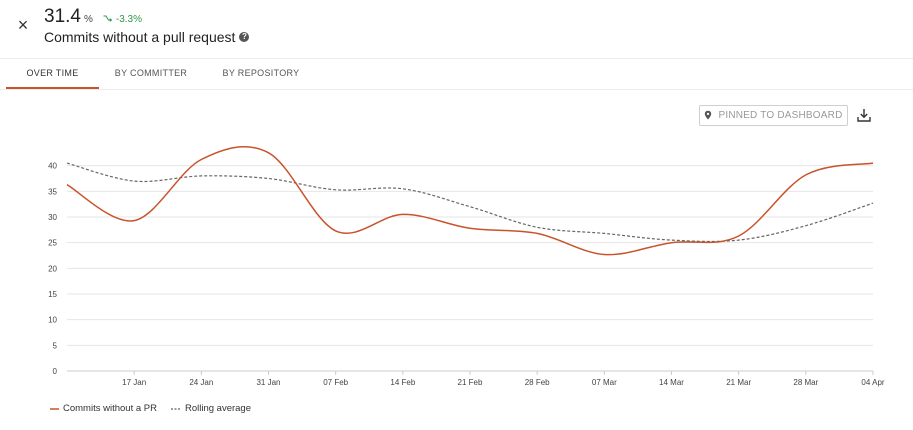 The image size is (913, 430). Describe the element at coordinates (261, 73) in the screenshot. I see `tab-by-repository: BY REPOSITORY` at that location.